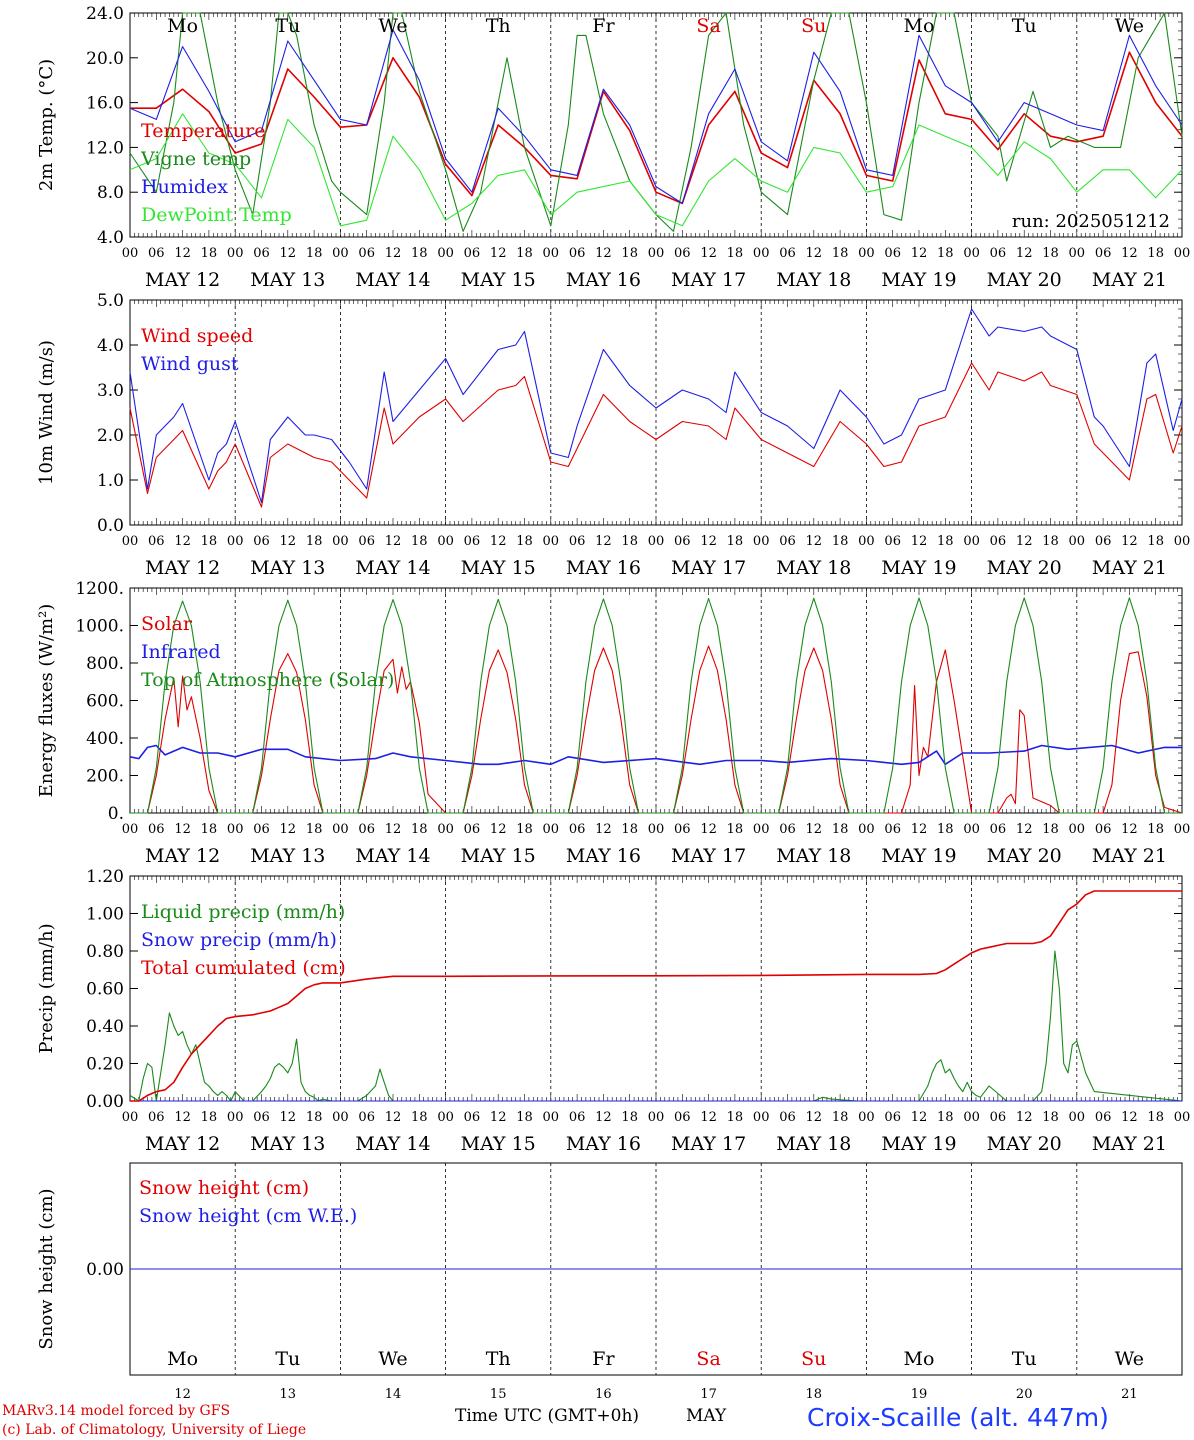 This screenshot has height=1440, width=1194. I want to click on y-axis-label: 10m Wind (m/s), so click(46, 412).